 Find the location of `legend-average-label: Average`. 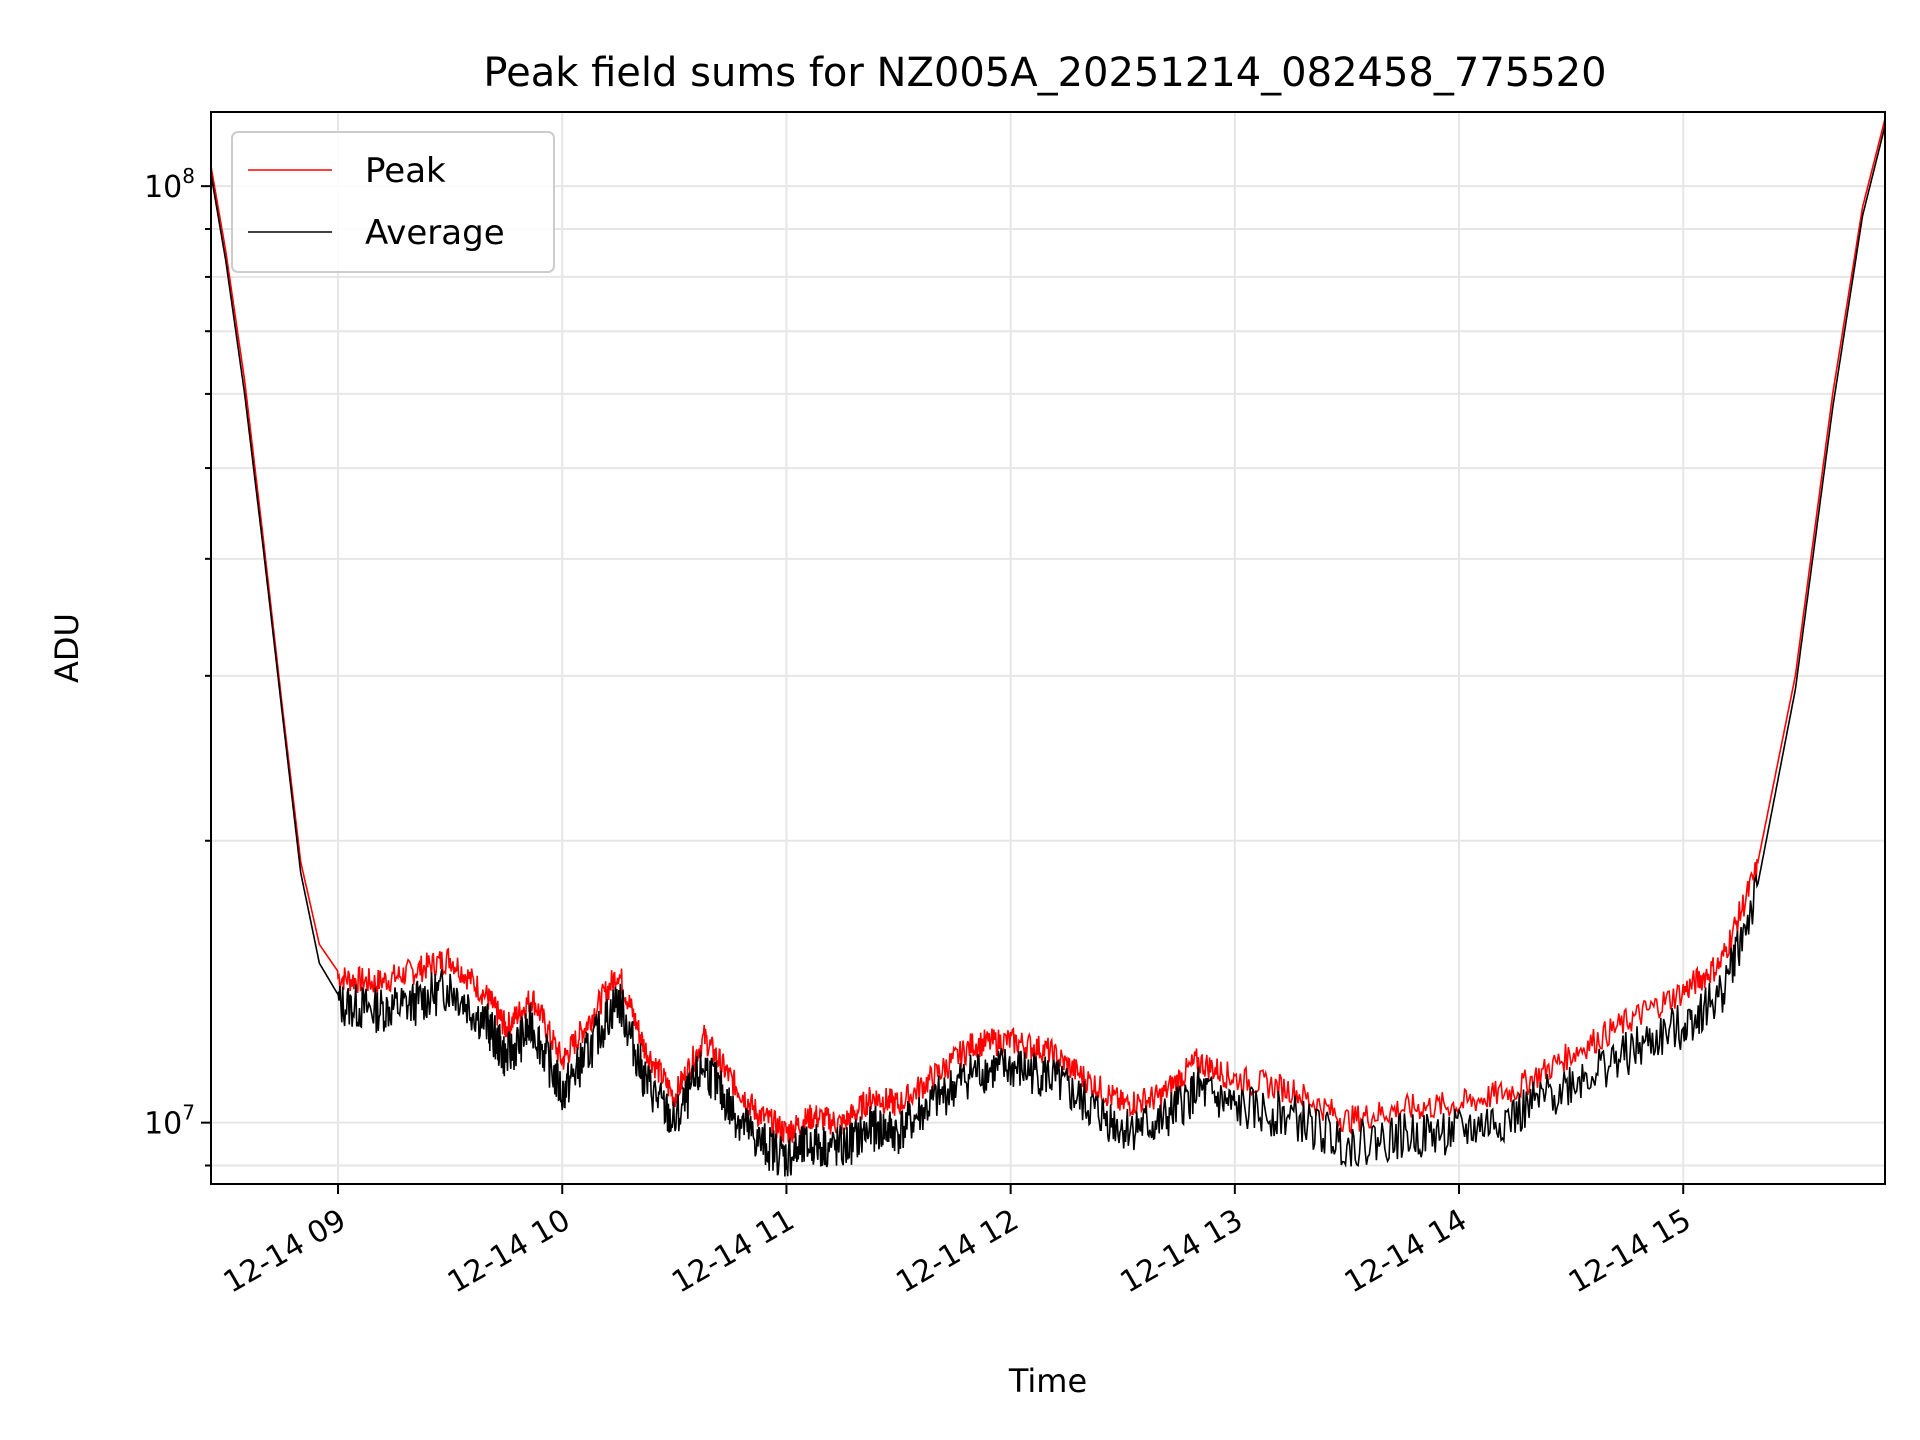

legend-average-label: Average is located at coordinates (435, 233).